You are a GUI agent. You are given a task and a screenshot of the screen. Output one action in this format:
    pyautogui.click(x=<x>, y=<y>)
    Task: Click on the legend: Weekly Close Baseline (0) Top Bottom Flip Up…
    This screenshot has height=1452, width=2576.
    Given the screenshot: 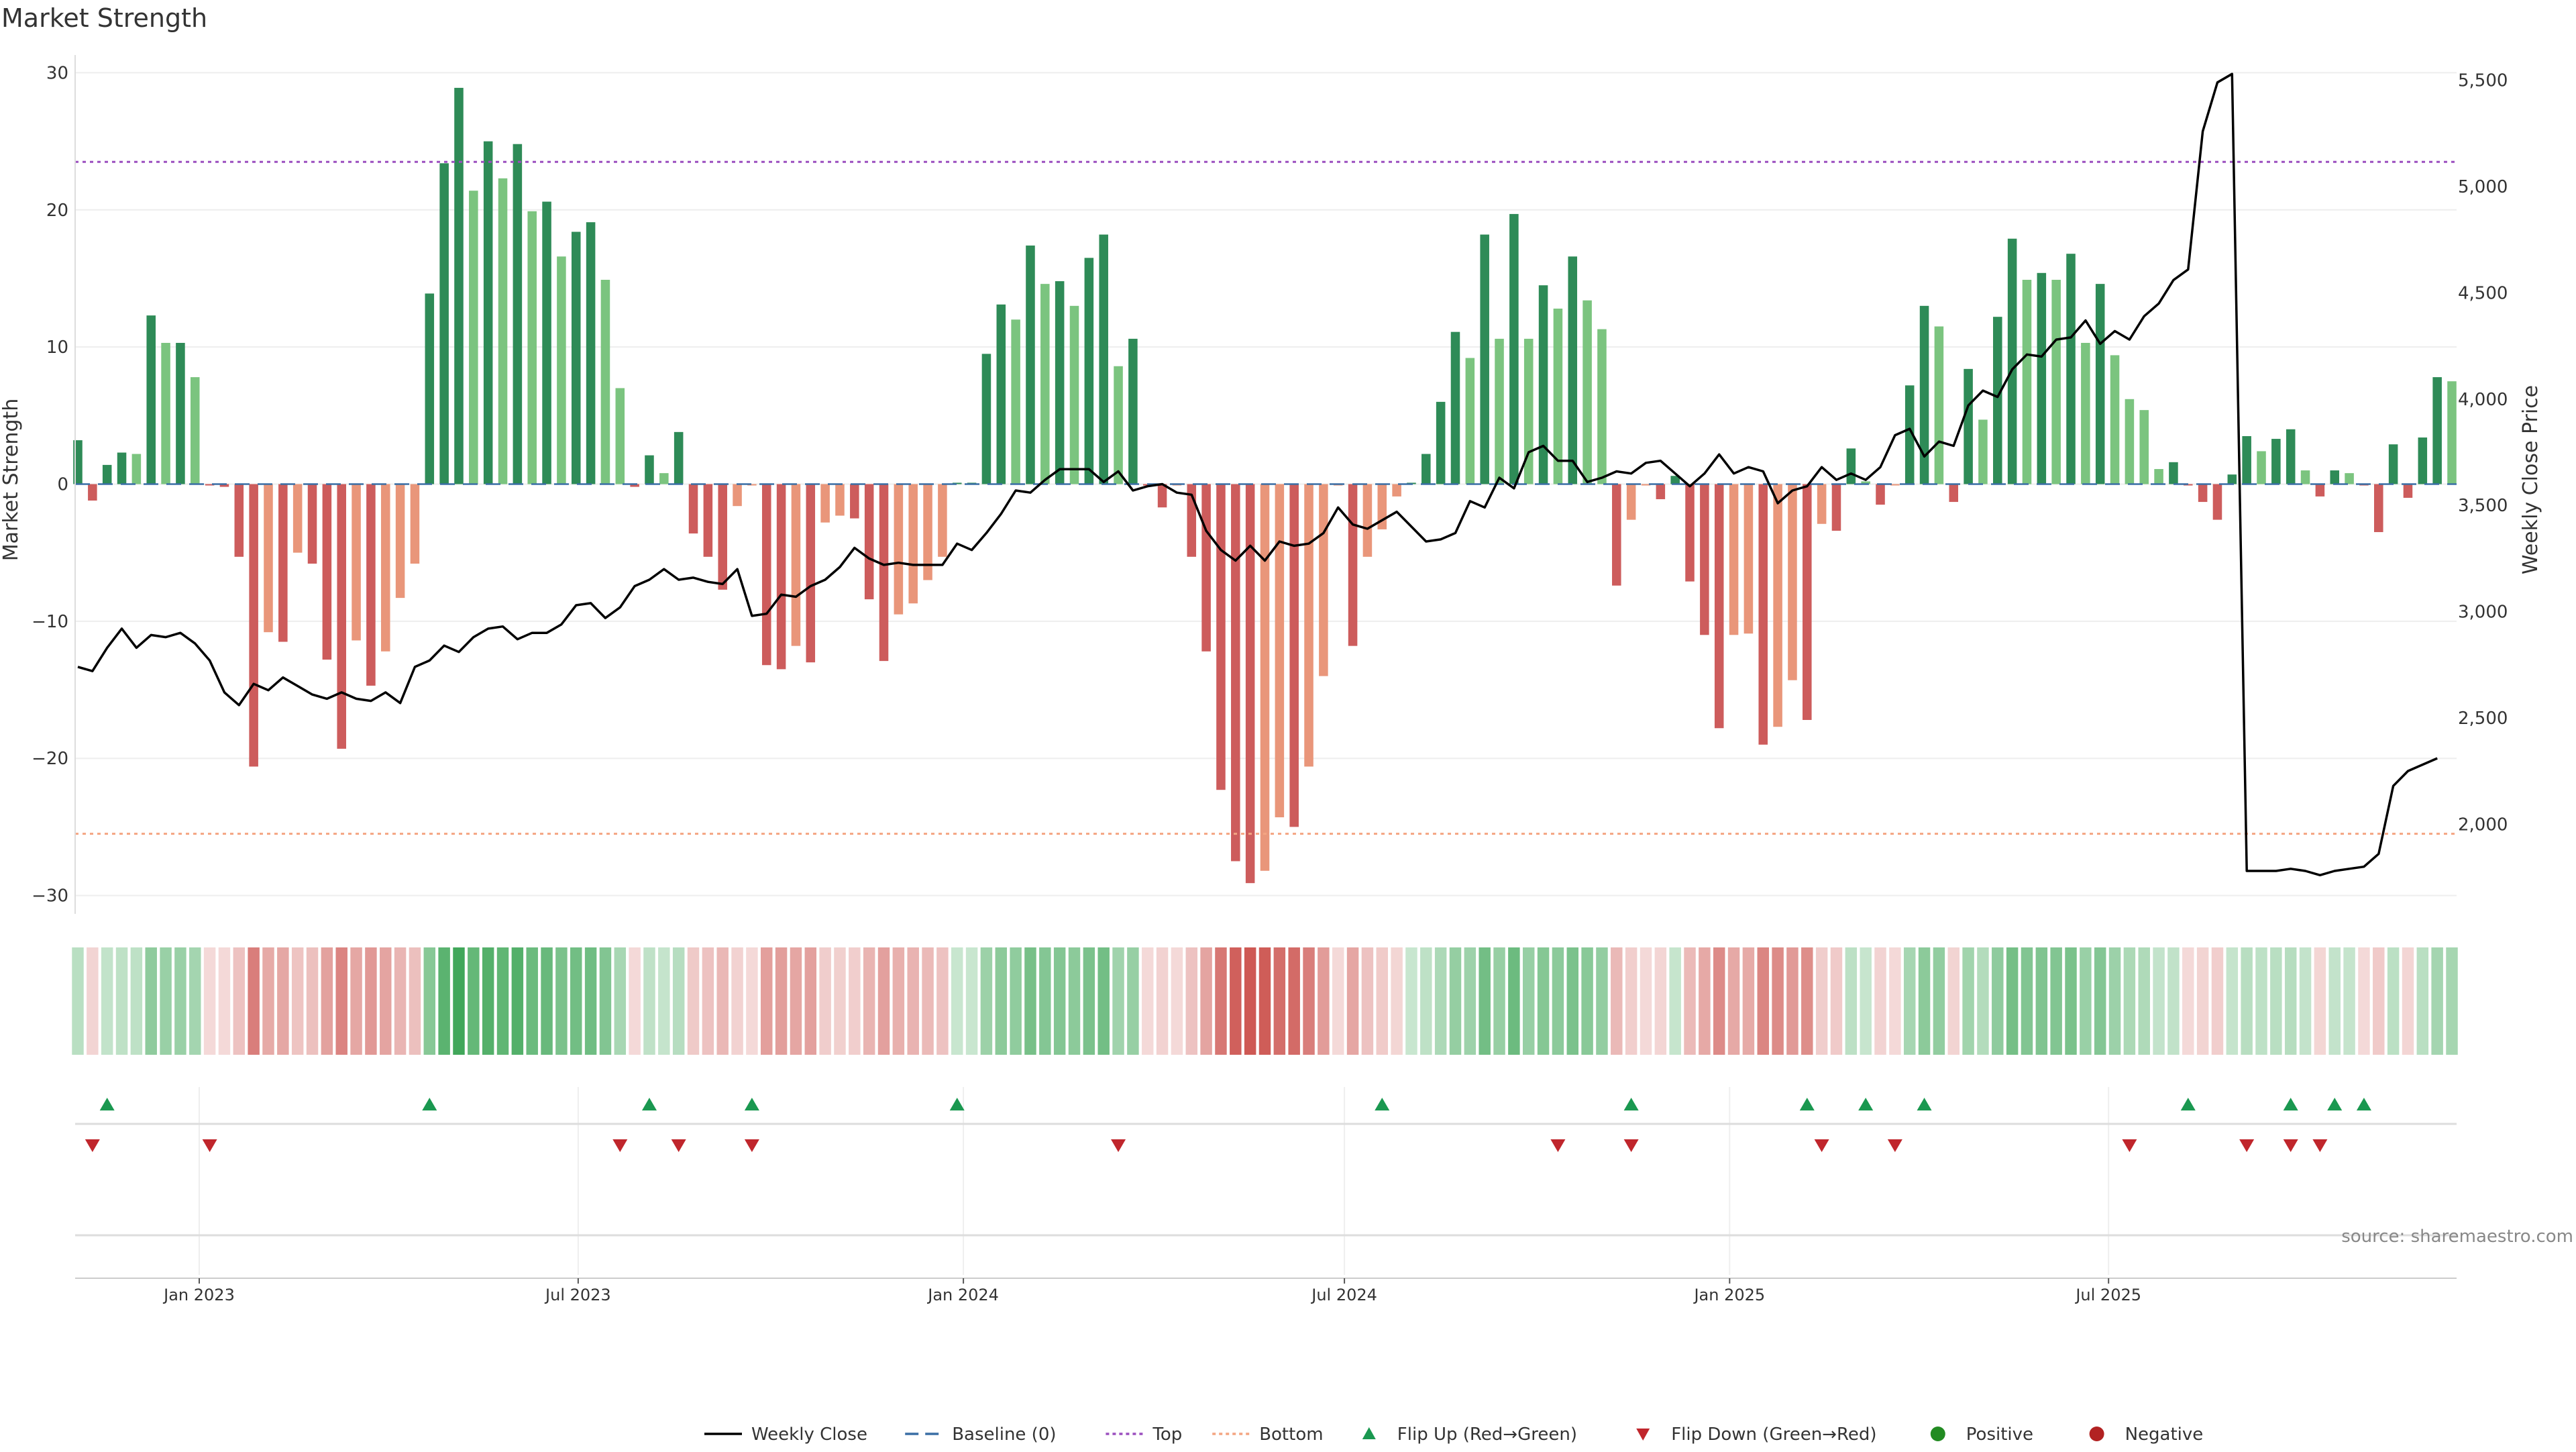 What is the action you would take?
    pyautogui.click(x=1453, y=1435)
    